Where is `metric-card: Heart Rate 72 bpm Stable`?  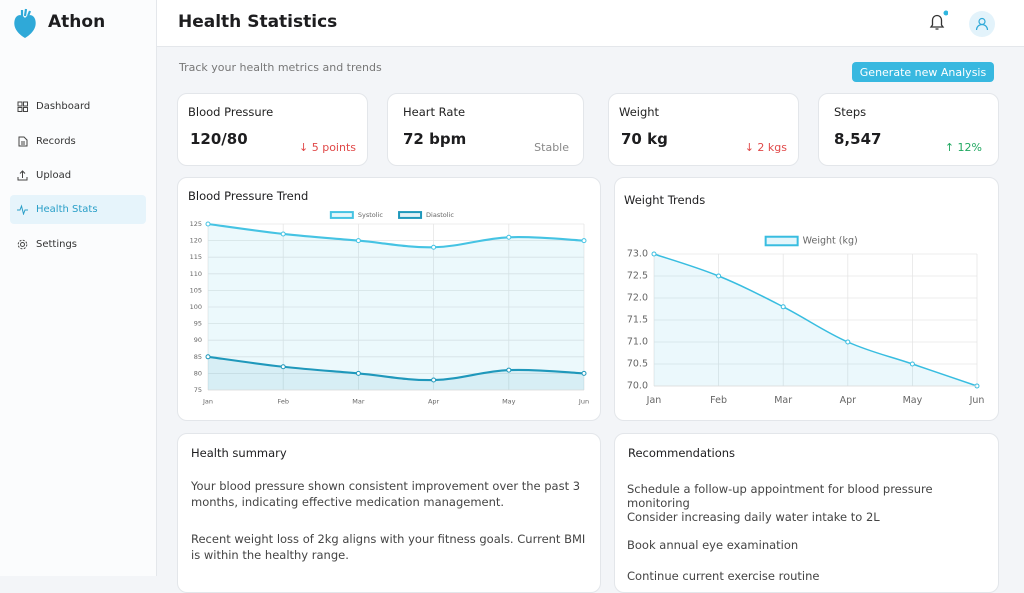
metric-card: Heart Rate 72 bpm Stable is located at coordinates (485, 129).